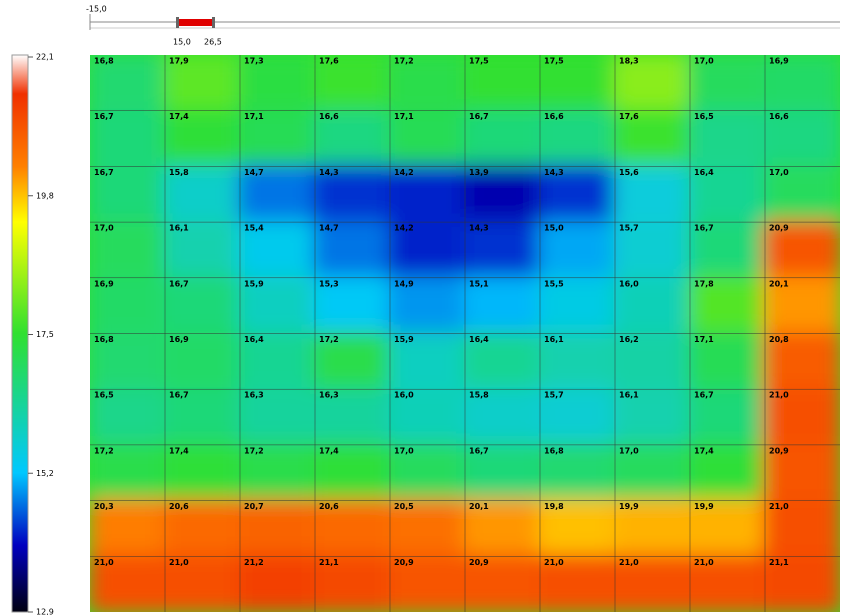 This screenshot has height=615, width=844. Describe the element at coordinates (704, 450) in the screenshot. I see `cell-label: 17,4` at that location.